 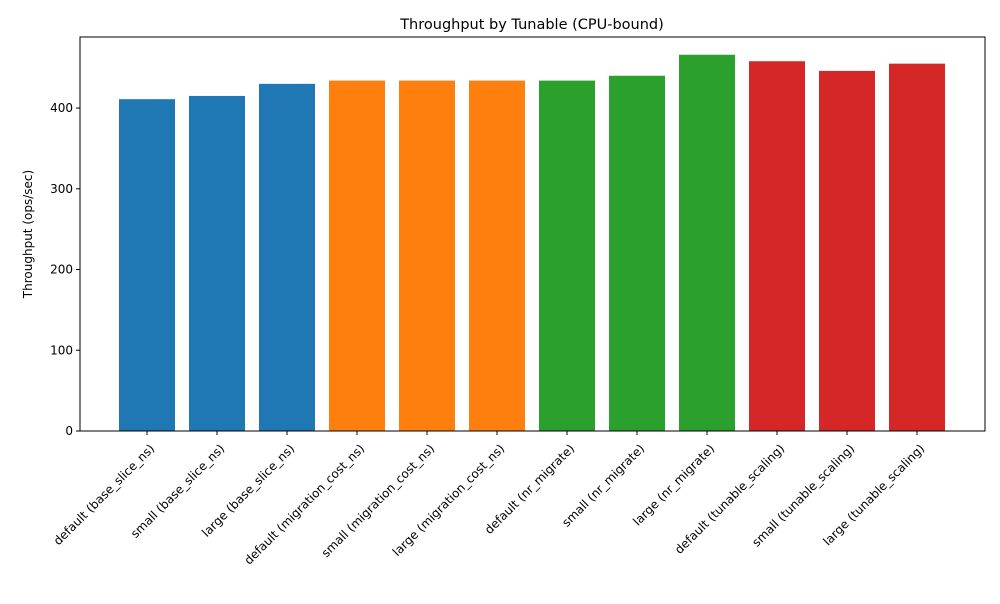 I want to click on y-tick-label: 0, so click(x=69, y=431).